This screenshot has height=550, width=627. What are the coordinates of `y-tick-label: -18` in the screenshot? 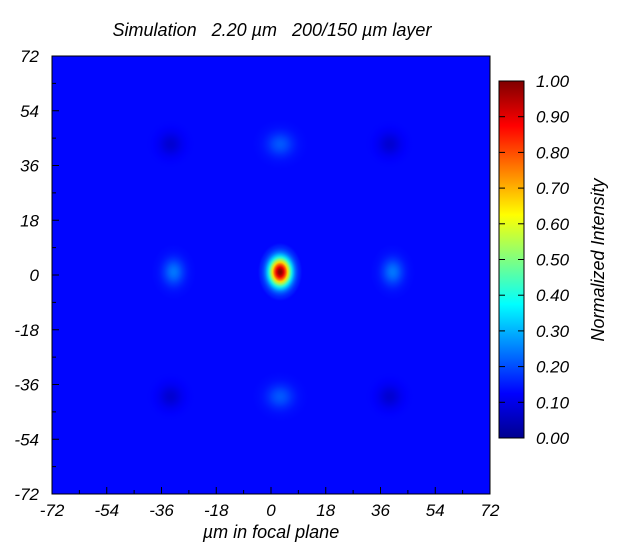 It's located at (26, 330).